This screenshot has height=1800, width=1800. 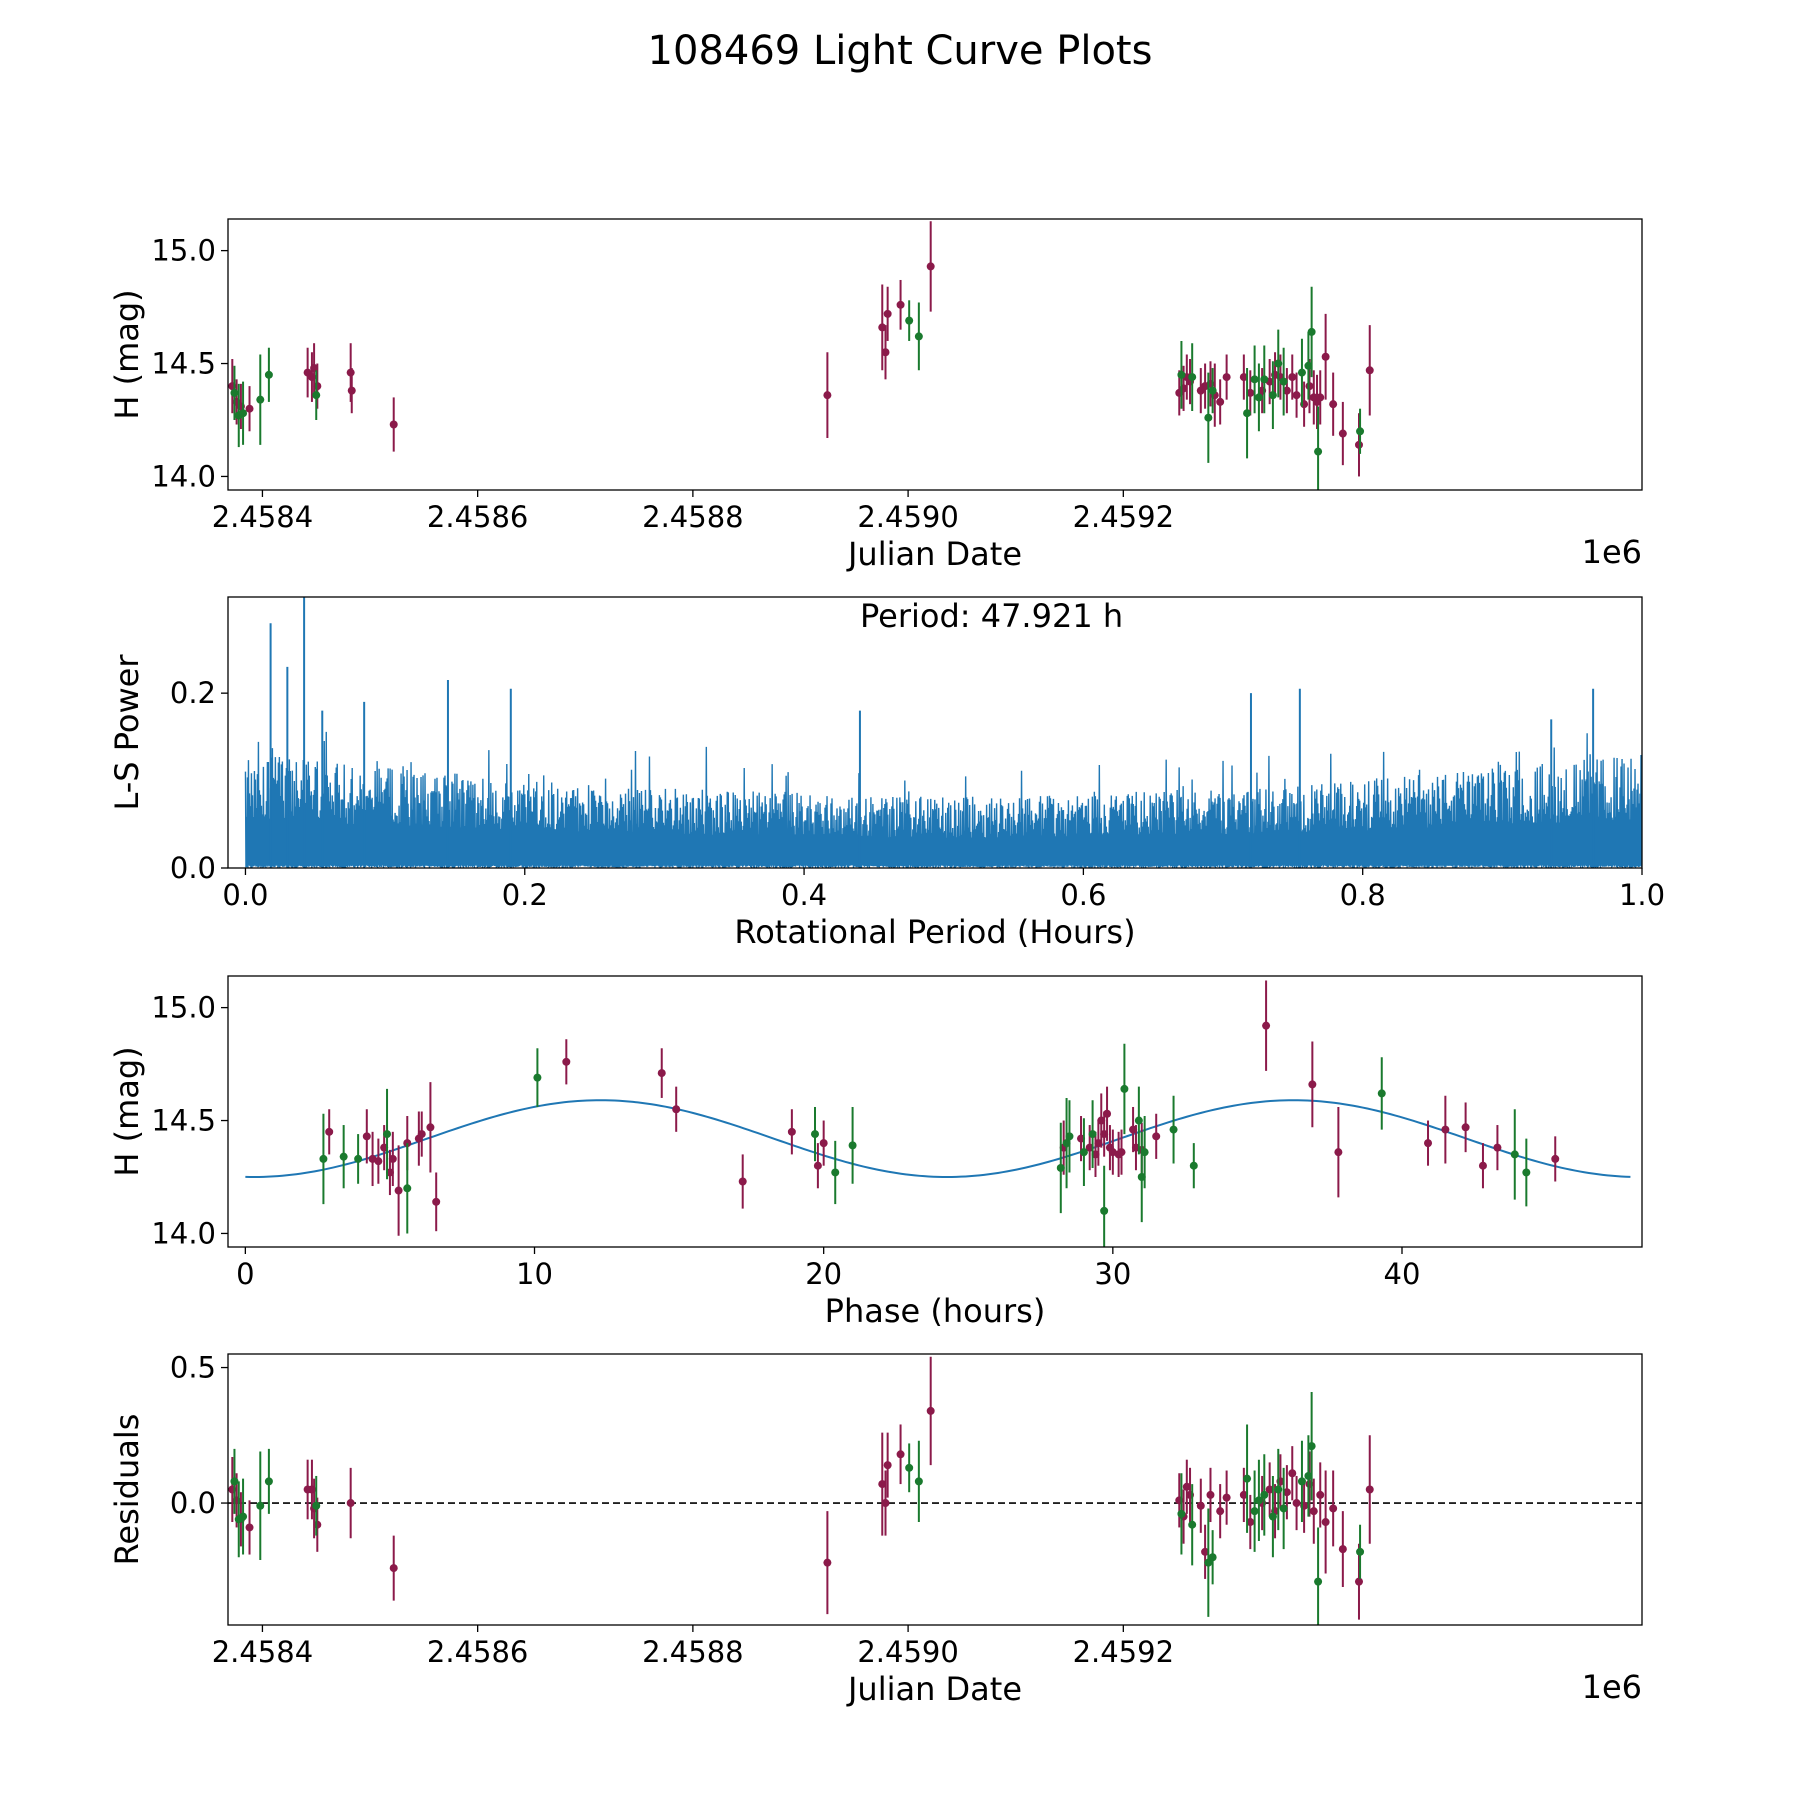 I want to click on x-tick-label: 0.8, so click(x=1363, y=895).